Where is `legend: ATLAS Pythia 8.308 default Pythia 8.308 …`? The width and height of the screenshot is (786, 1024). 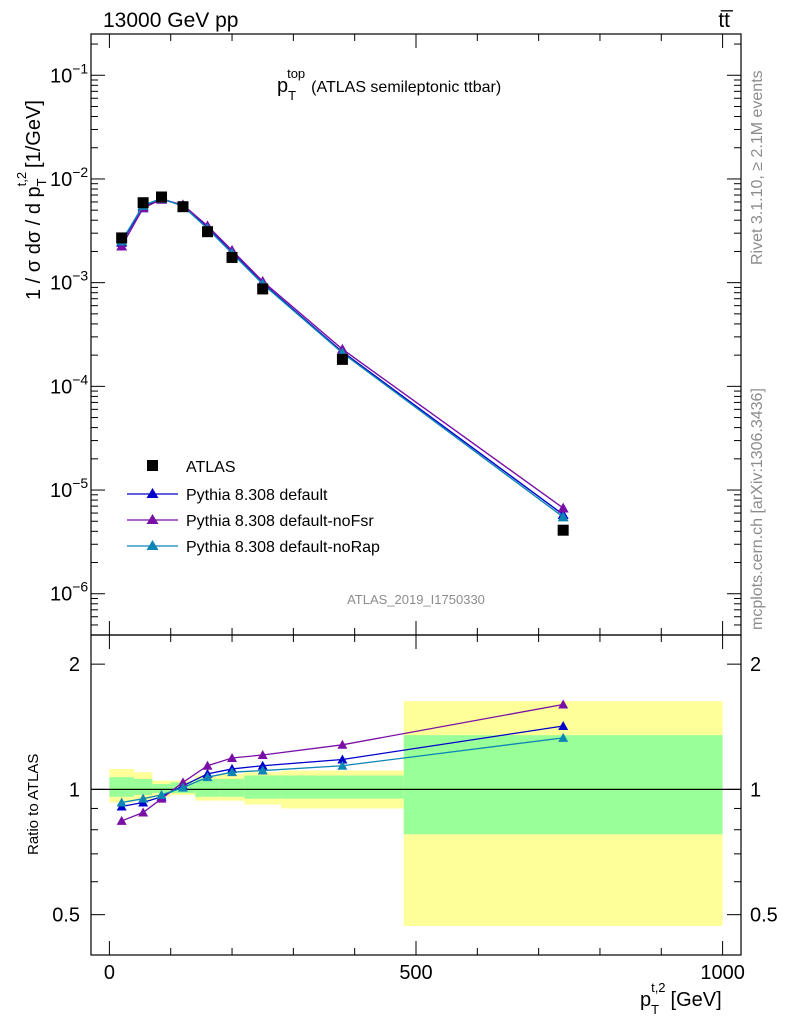
legend: ATLAS Pythia 8.308 default Pythia 8.308 … is located at coordinates (253, 507).